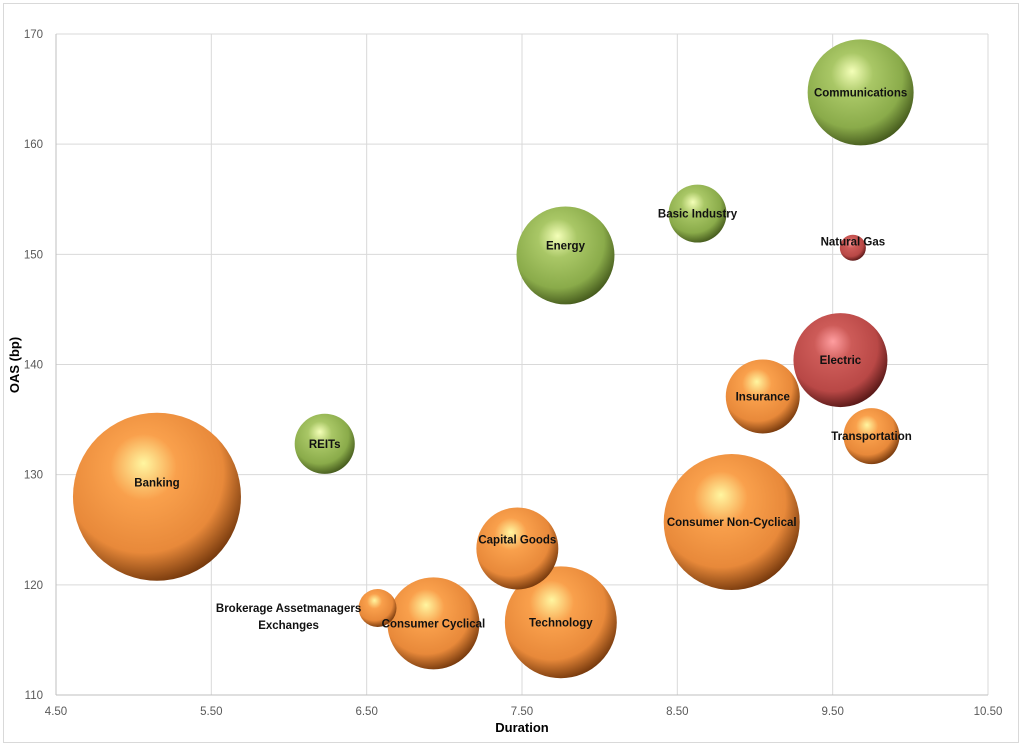  What do you see at coordinates (288, 617) in the screenshot?
I see `bubble-label-brokerage-assetmanagers-exchanges: Brokerage Assetmanagers Exchanges` at bounding box center [288, 617].